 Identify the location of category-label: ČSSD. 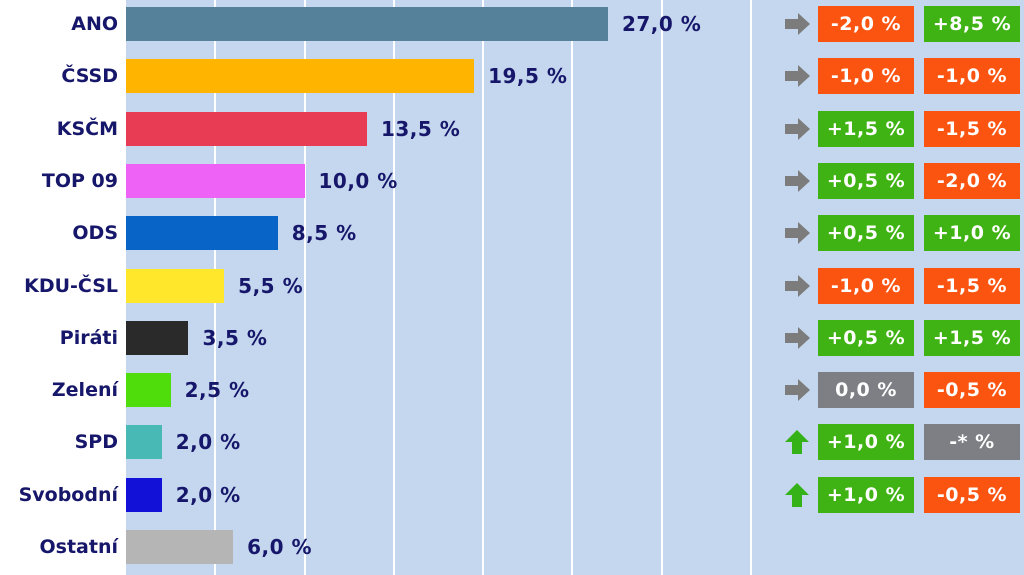
(89, 76).